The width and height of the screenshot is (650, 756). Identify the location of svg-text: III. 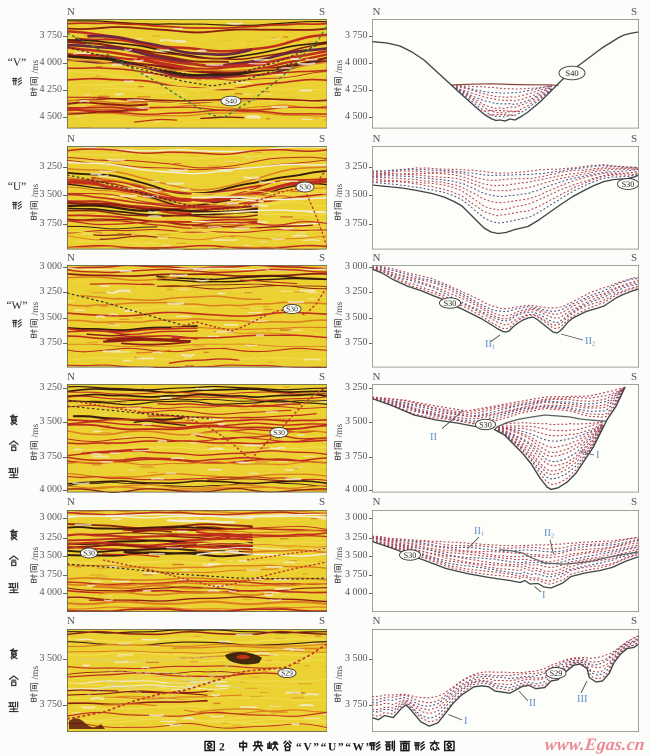
(582, 699).